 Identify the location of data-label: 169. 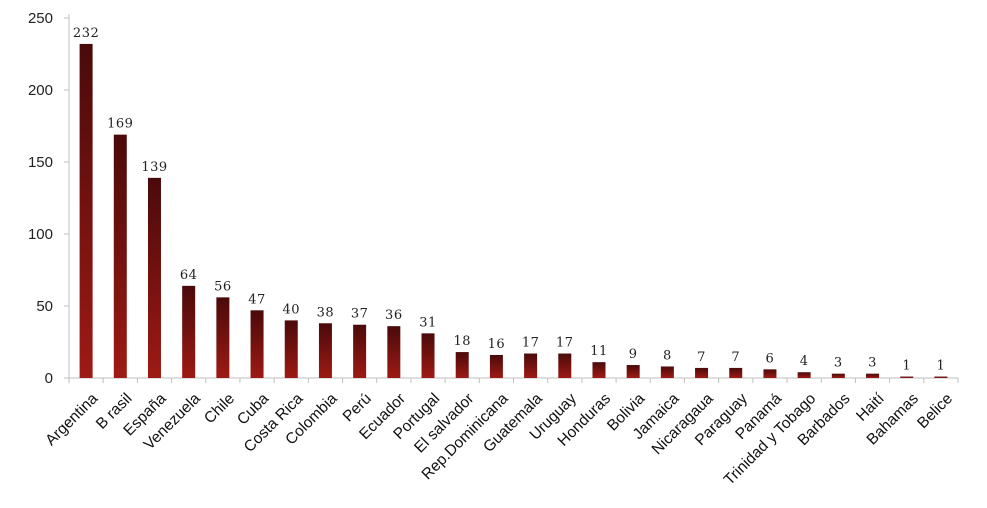
(120, 124).